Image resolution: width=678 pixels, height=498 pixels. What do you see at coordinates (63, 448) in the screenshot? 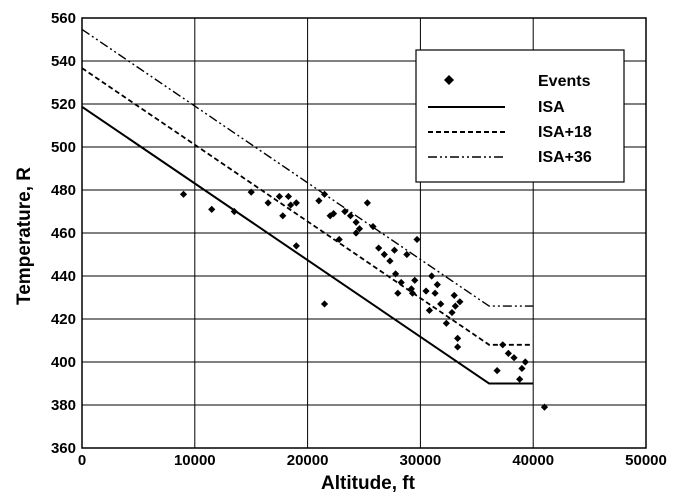
I see `y-tick-label: 360` at bounding box center [63, 448].